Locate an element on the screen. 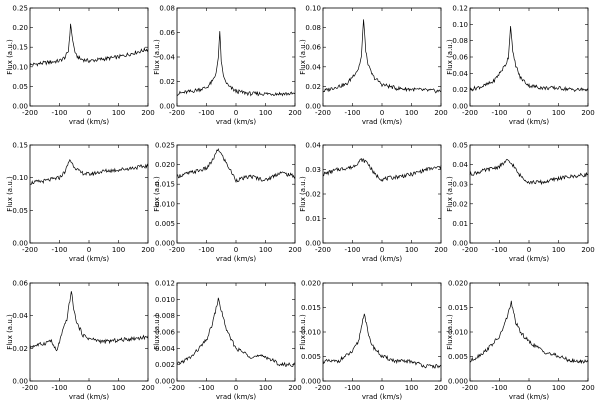  y-tick-label: 0.15 is located at coordinates (20, 146).